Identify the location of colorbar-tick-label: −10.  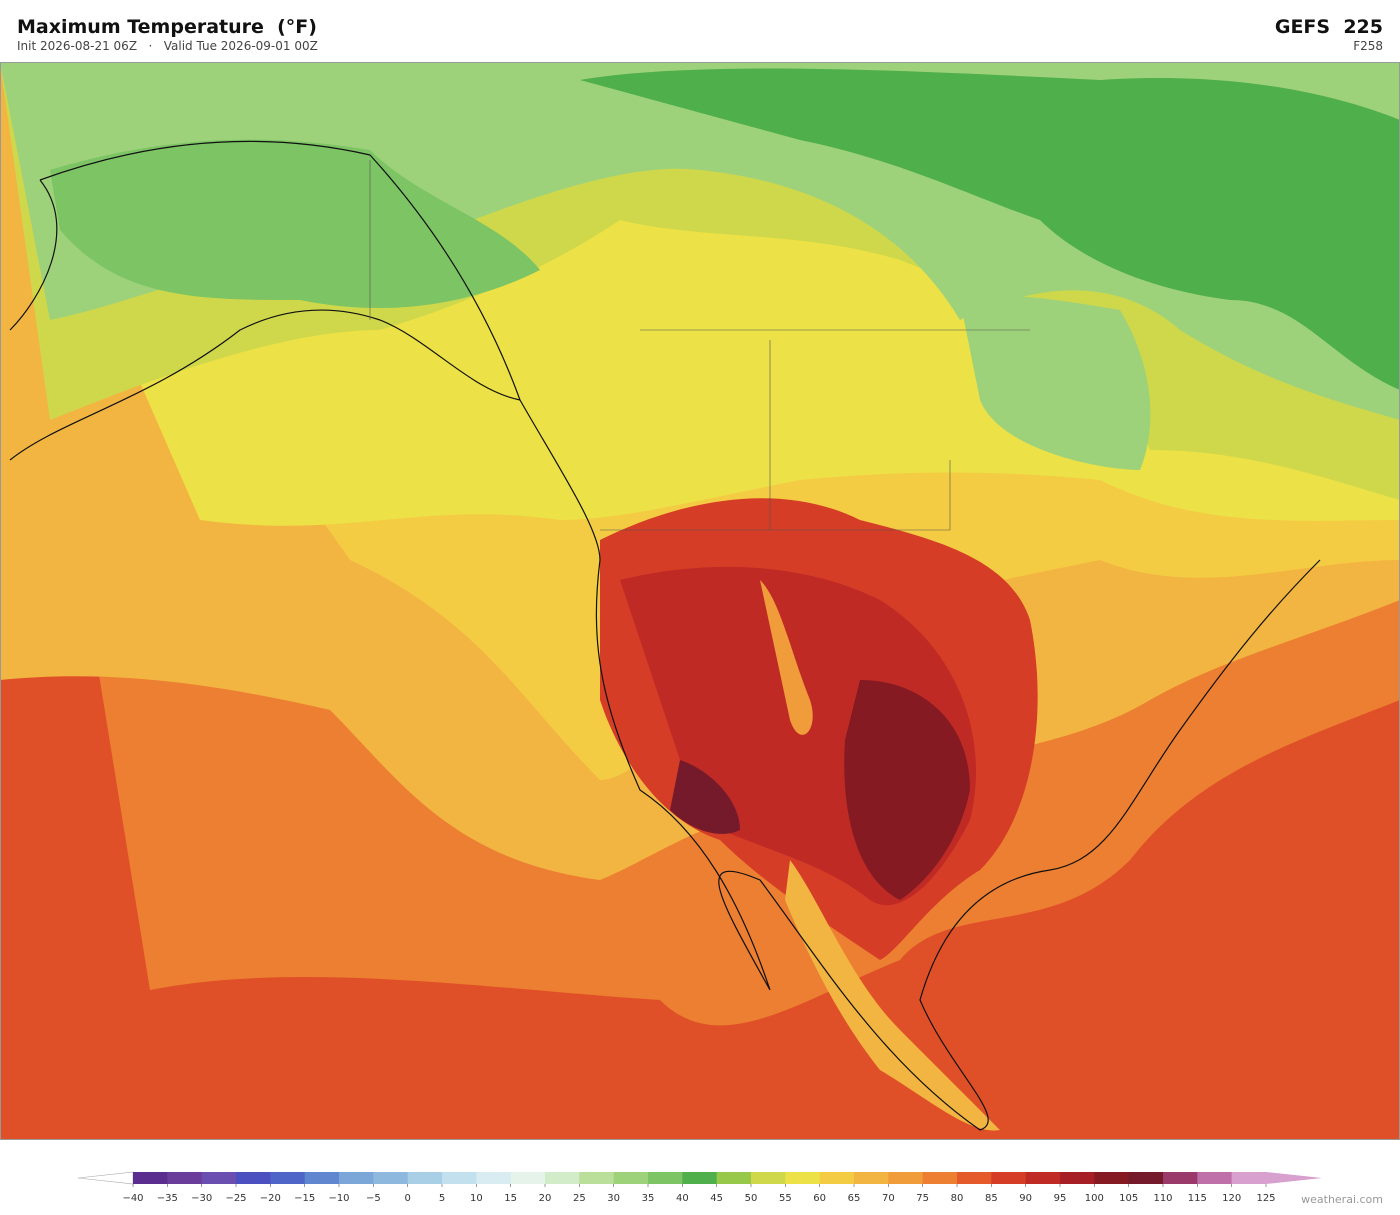
(338, 1198).